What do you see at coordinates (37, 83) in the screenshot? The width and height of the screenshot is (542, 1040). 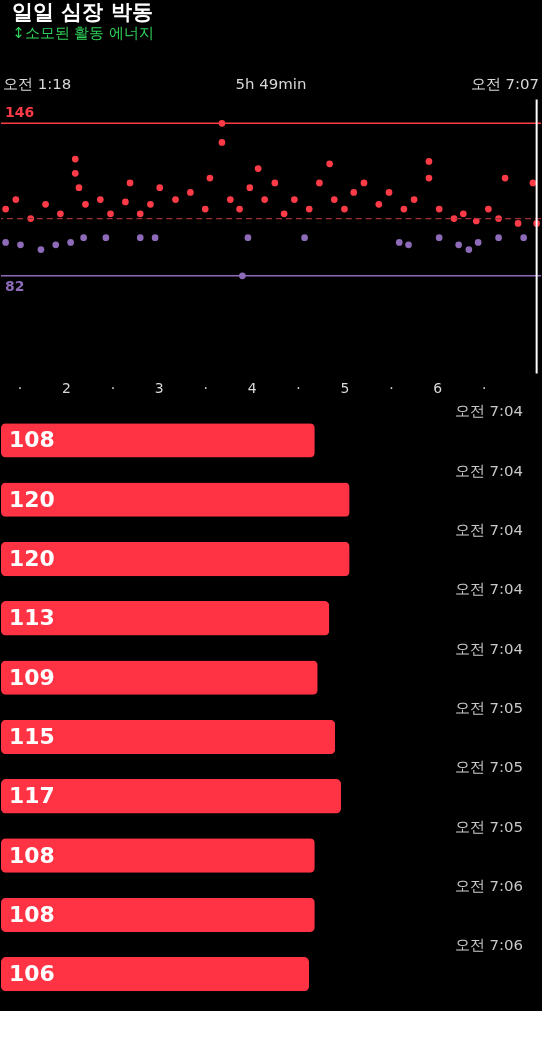 I see `text: 오전 1:18` at bounding box center [37, 83].